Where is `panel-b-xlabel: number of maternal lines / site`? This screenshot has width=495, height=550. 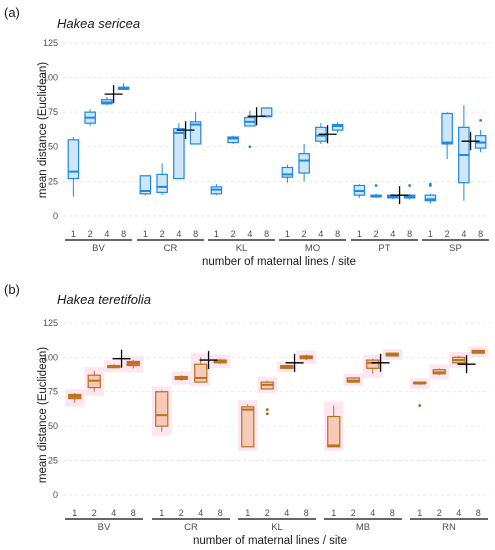 panel-b-xlabel: number of maternal lines / site is located at coordinates (270, 541).